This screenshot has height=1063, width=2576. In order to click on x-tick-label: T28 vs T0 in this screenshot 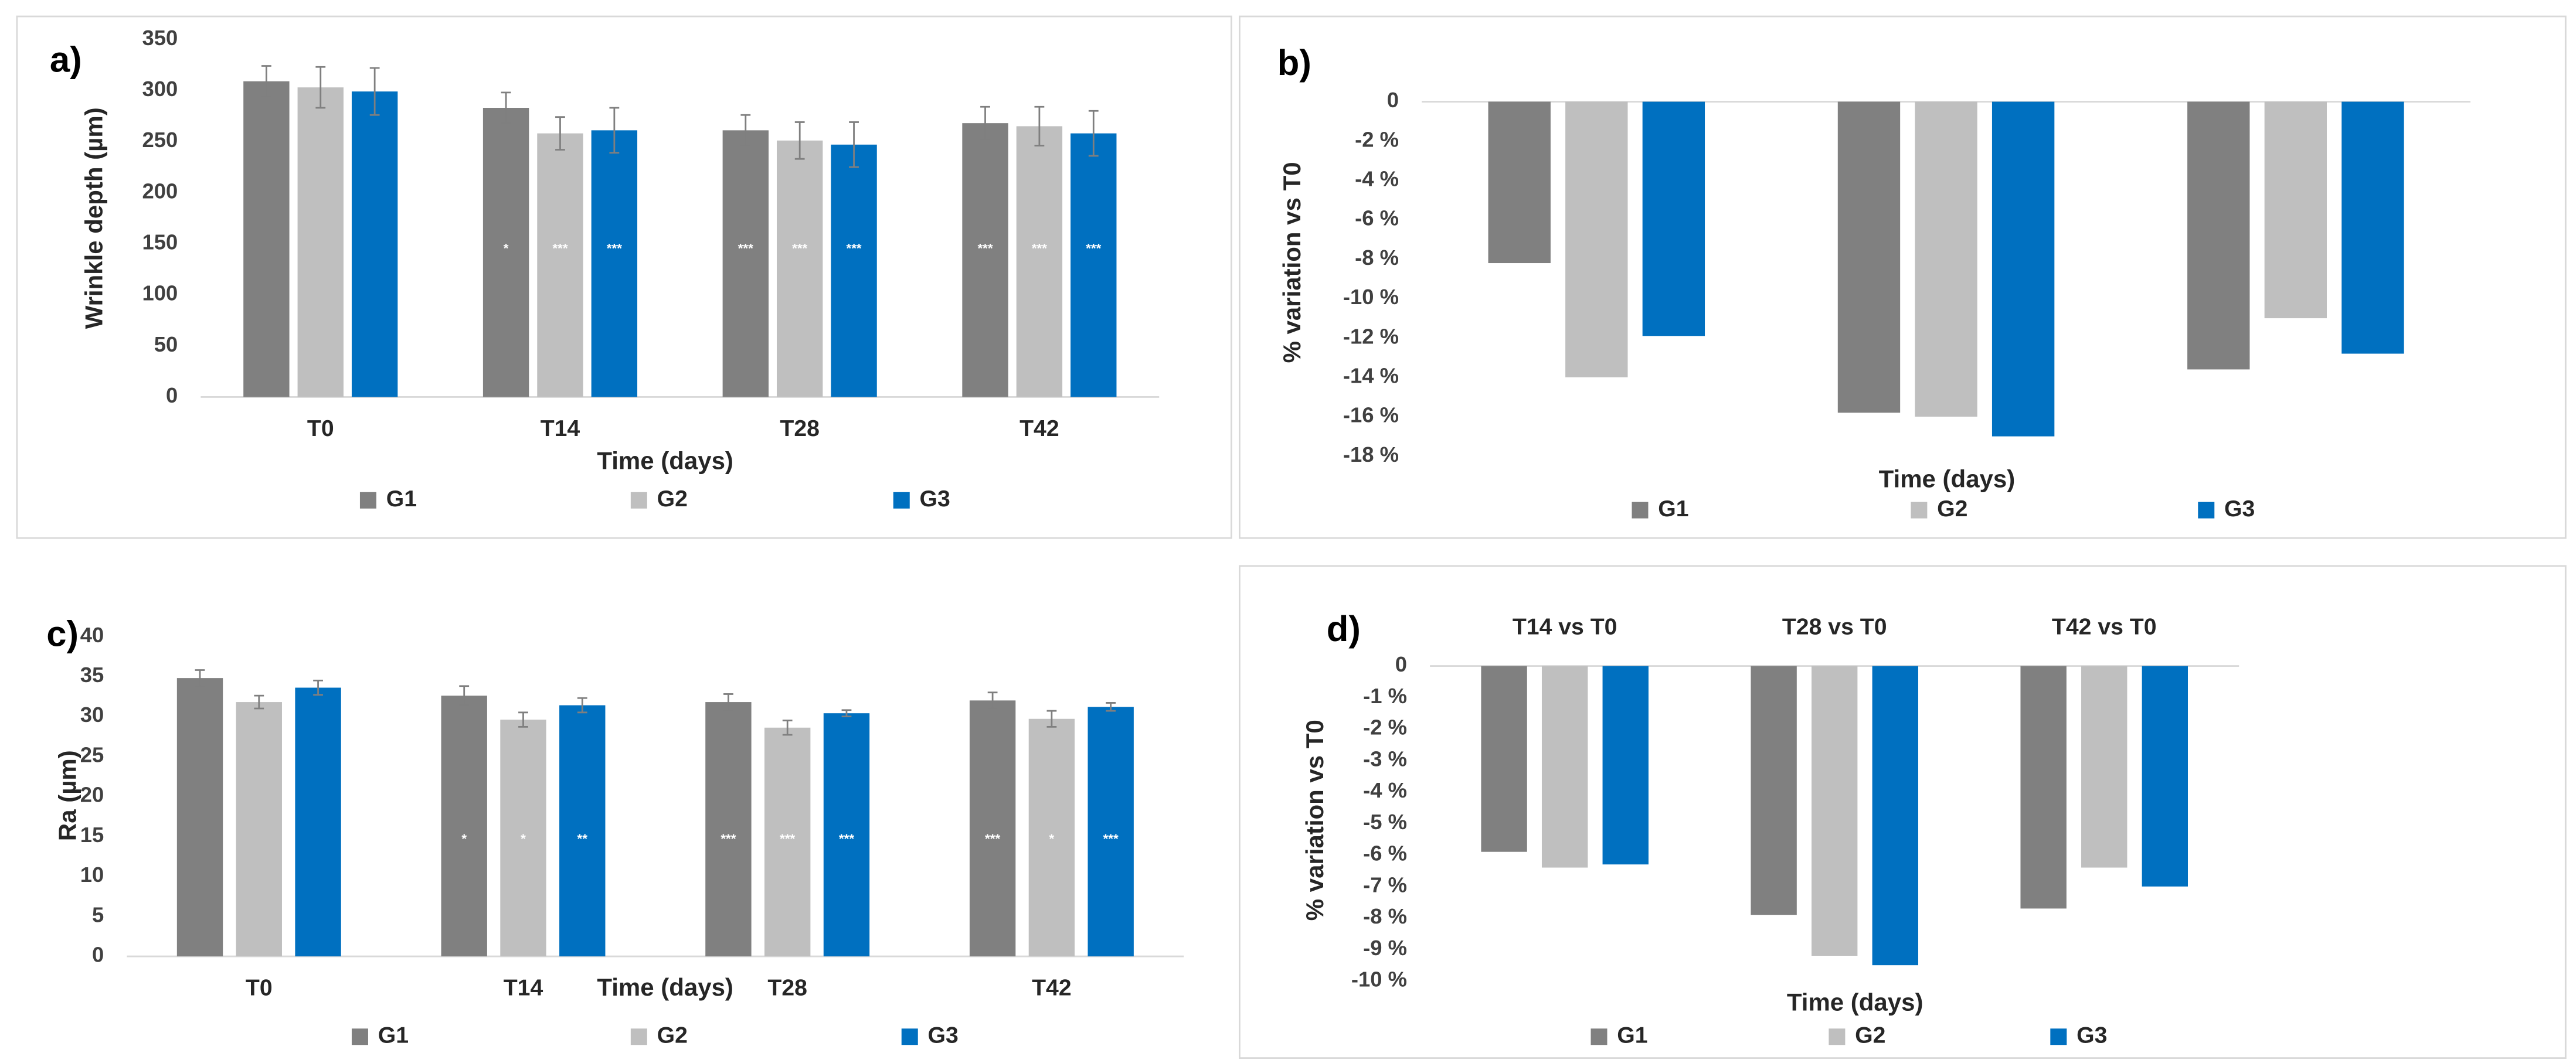, I will do `click(1835, 627)`.